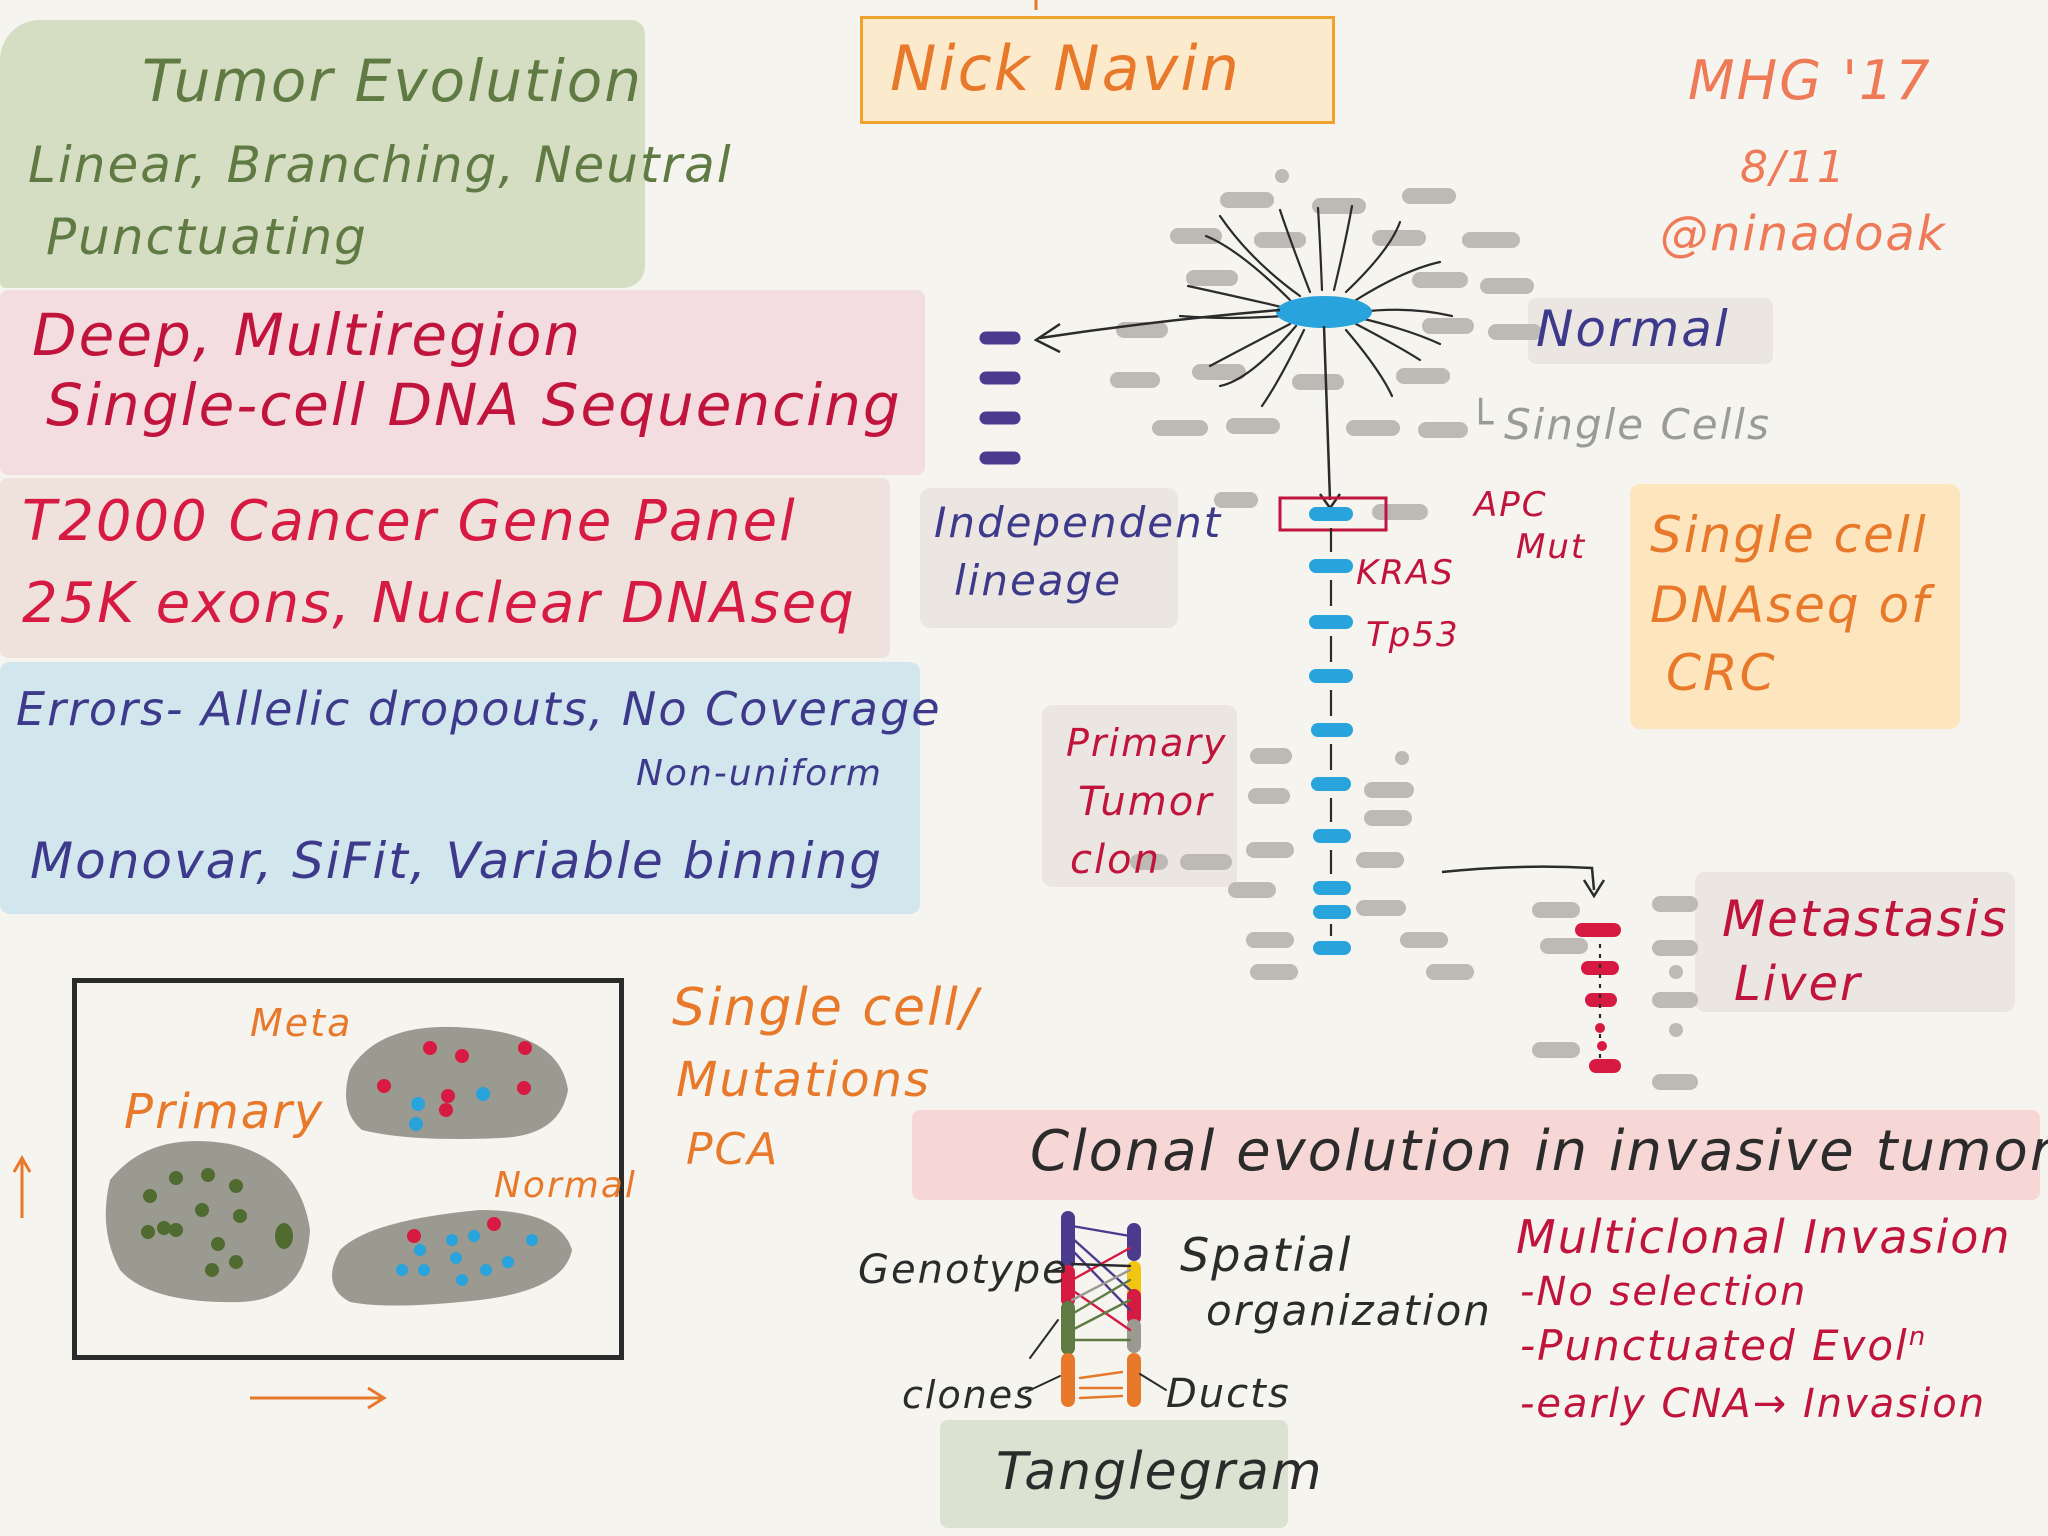  I want to click on pca-normal-label: Normal, so click(565, 1185).